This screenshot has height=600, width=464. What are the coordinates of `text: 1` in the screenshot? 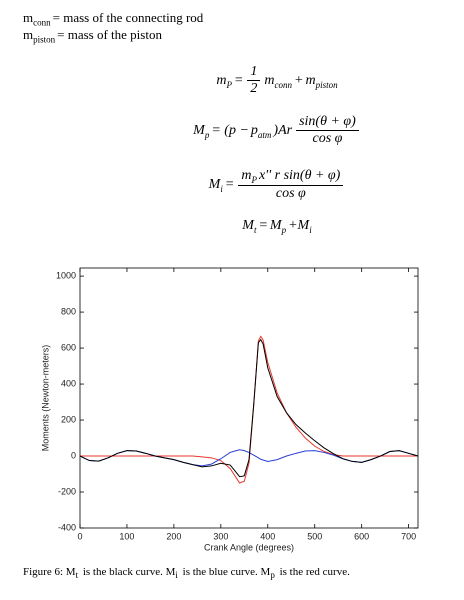 It's located at (253, 71).